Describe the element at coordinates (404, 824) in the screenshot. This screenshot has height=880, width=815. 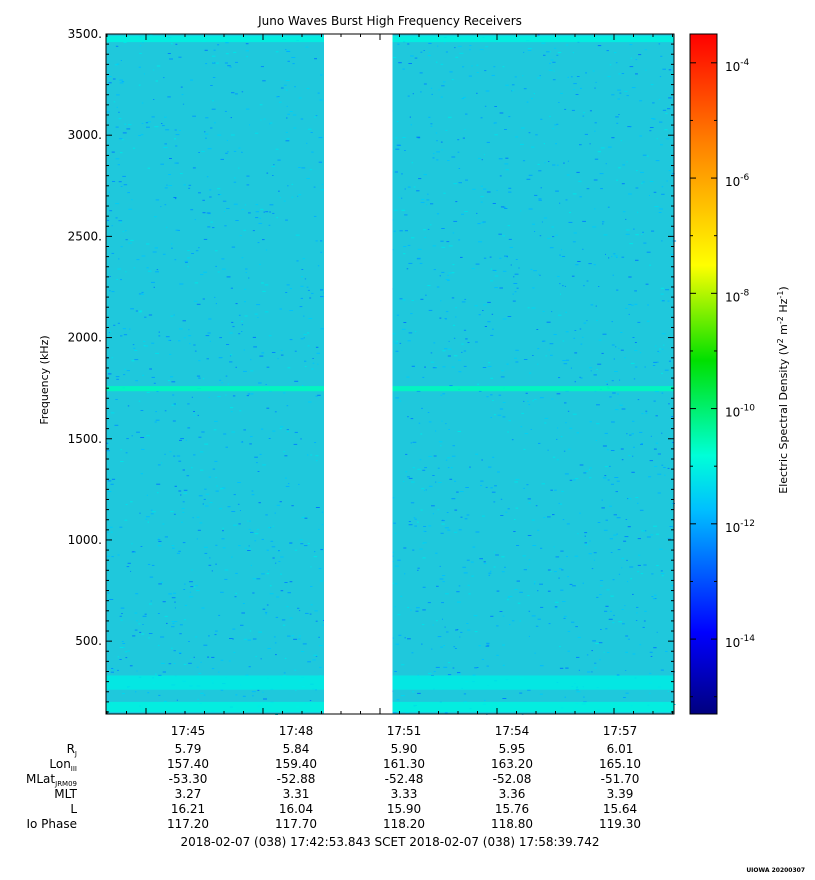
I see `ephemeris-value: 118.20` at that location.